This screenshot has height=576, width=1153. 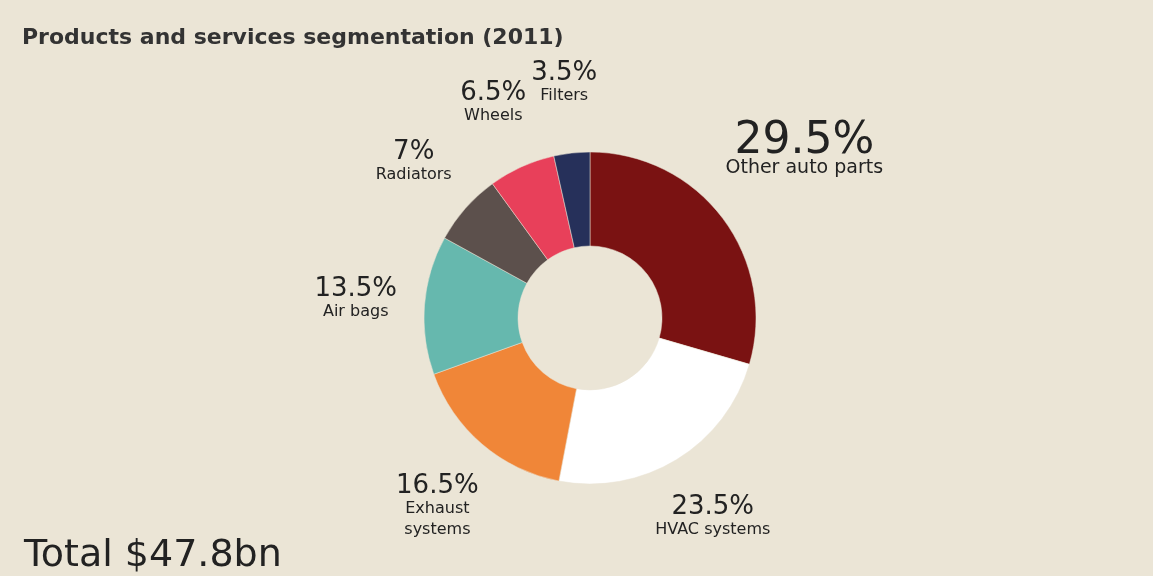 I want to click on slice-label: Filters, so click(x=564, y=95).